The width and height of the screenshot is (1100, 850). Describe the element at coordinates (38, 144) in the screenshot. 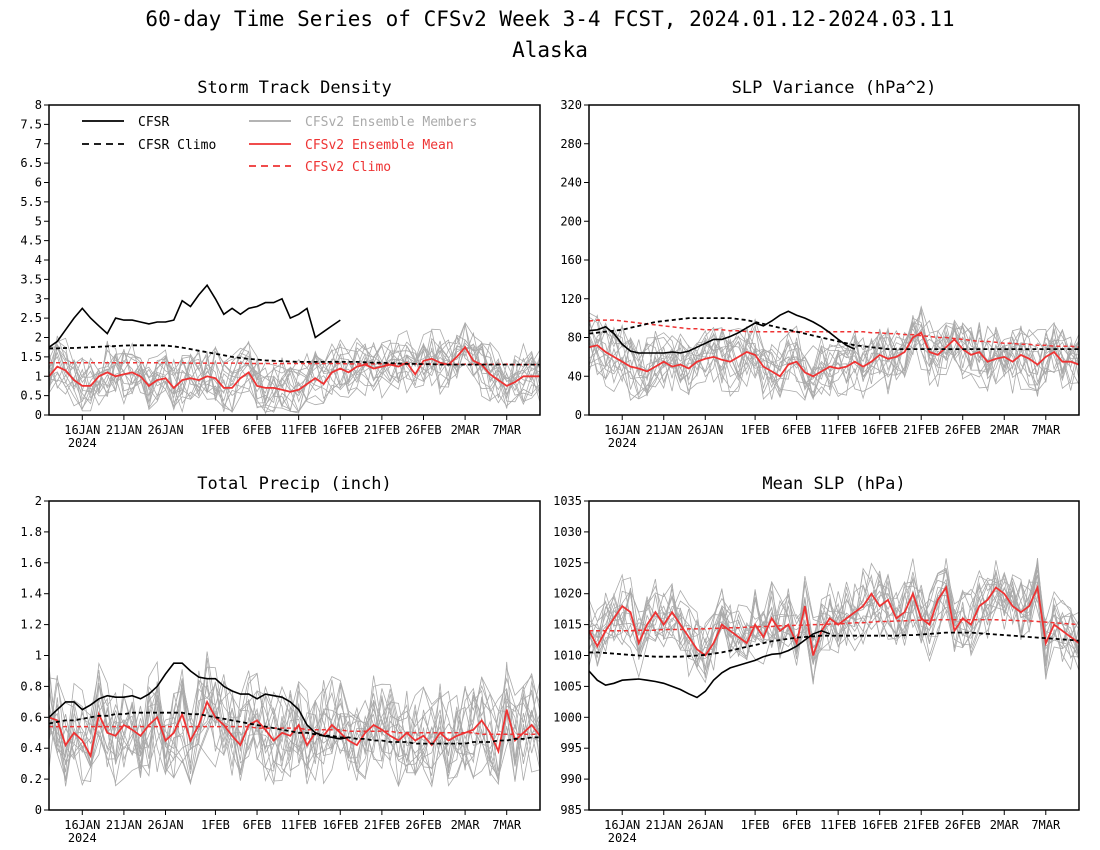

I see `y-tick-label: 7` at that location.